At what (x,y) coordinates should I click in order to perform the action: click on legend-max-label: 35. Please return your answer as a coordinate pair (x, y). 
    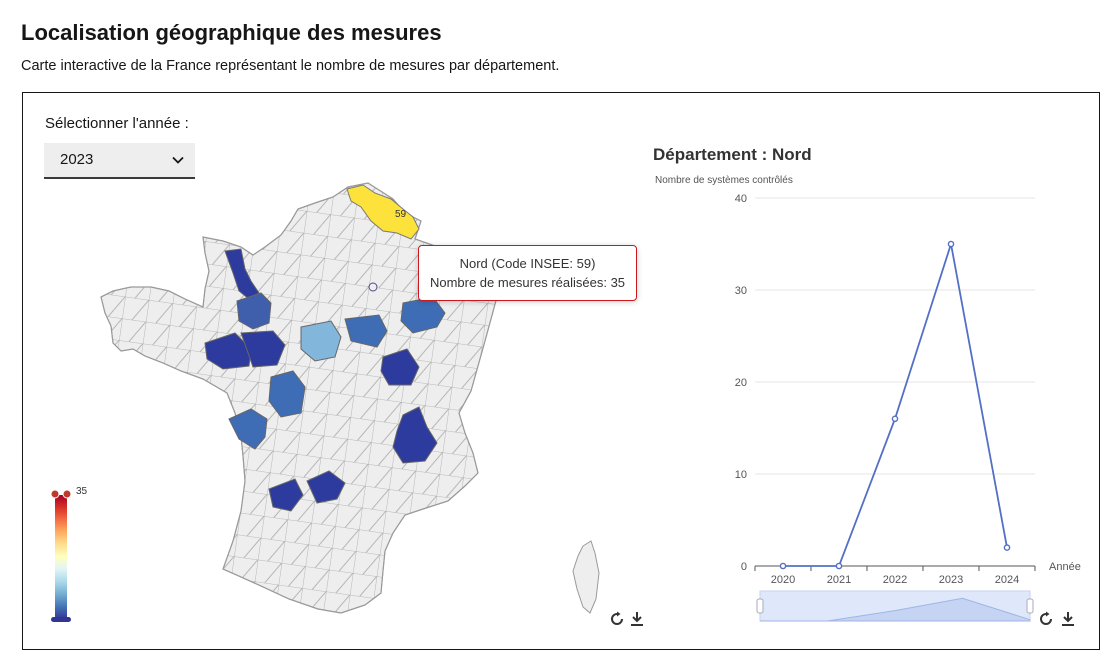
    Looking at the image, I should click on (82, 491).